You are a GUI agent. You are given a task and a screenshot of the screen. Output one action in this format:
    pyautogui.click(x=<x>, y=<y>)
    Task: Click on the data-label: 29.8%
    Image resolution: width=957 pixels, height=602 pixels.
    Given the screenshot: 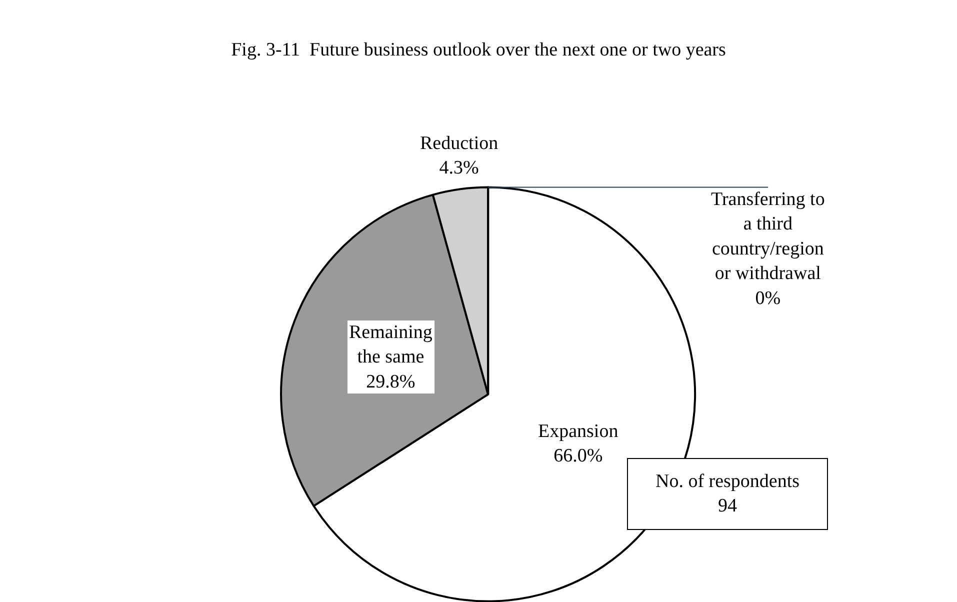 What is the action you would take?
    pyautogui.click(x=391, y=381)
    